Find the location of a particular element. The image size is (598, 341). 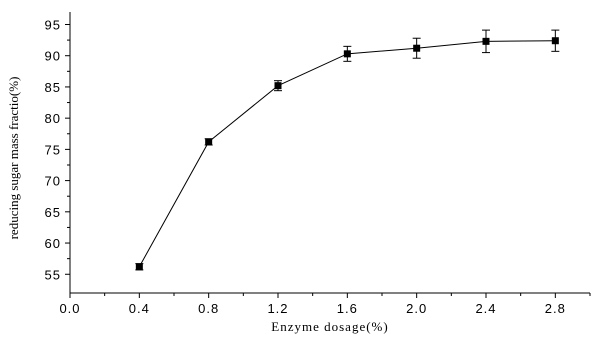

y-tick-label: 90 is located at coordinates (53, 56).